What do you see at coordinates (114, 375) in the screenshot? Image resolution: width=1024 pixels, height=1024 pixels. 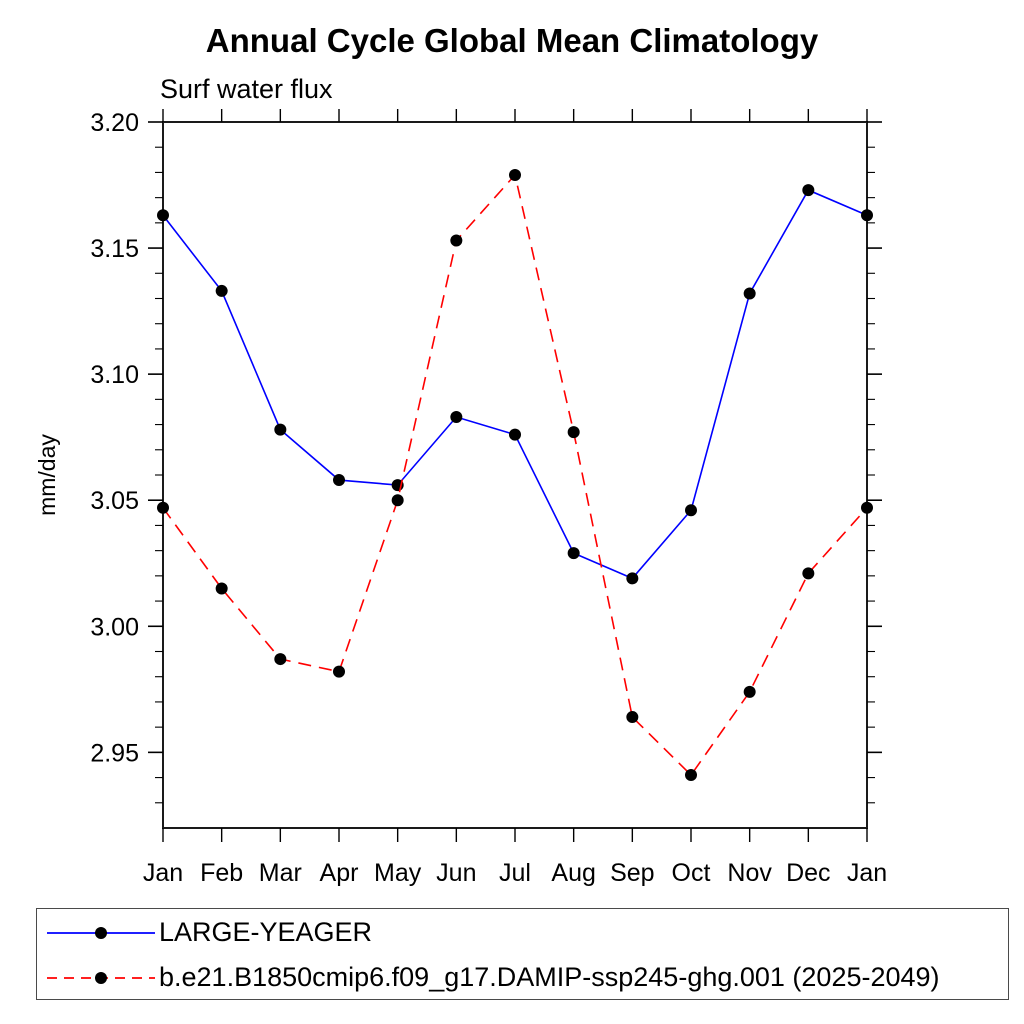 I see `y-axis-tick-label: 3.10` at bounding box center [114, 375].